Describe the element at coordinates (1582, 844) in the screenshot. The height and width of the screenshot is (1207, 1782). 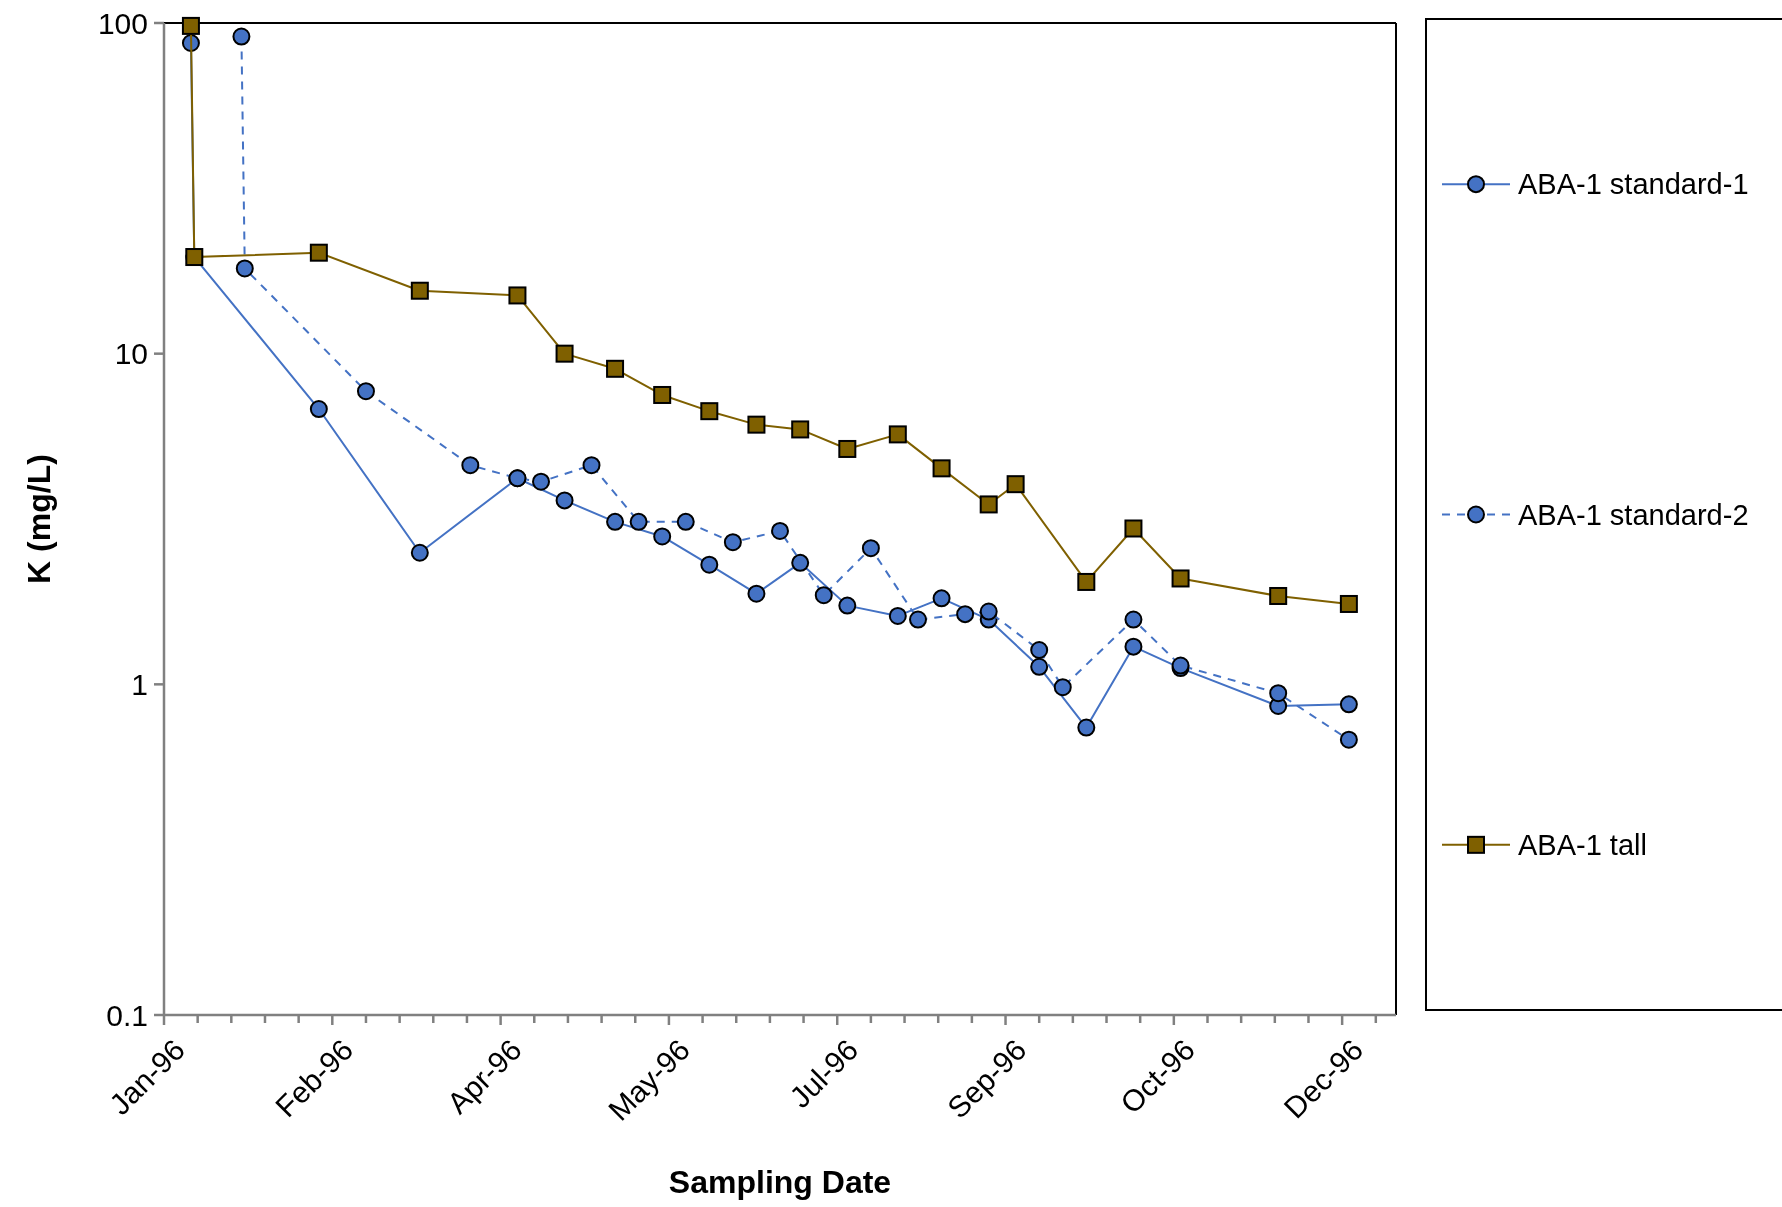
I see `legend-label: ABA-1 tall` at that location.